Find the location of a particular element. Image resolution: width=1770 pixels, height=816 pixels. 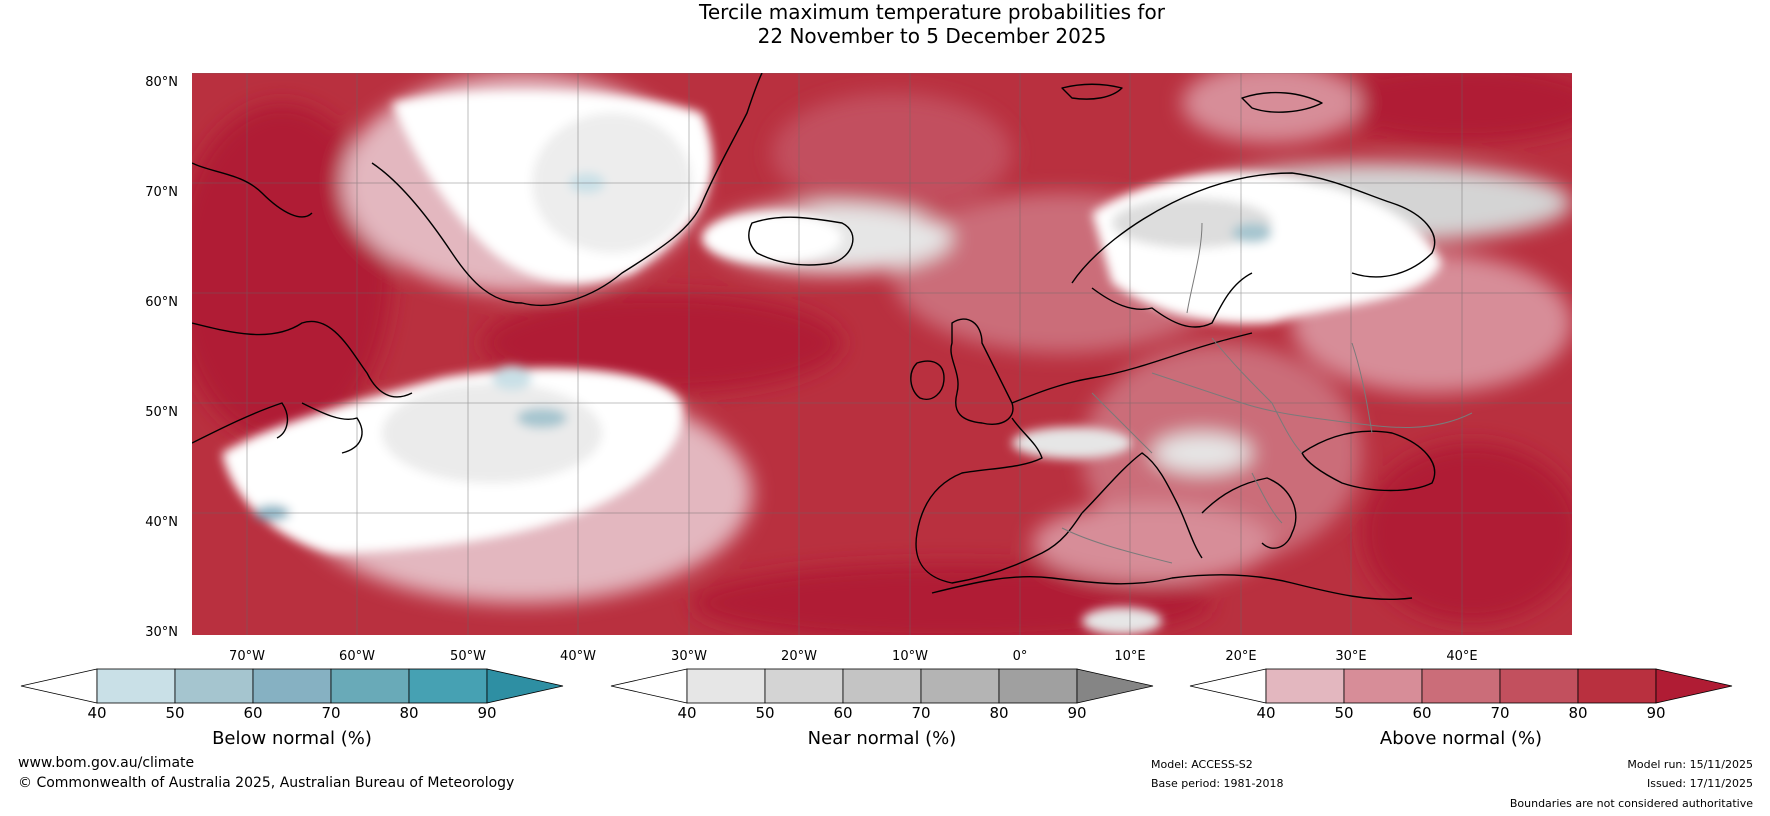

colorbar-below is located at coordinates (292, 686).